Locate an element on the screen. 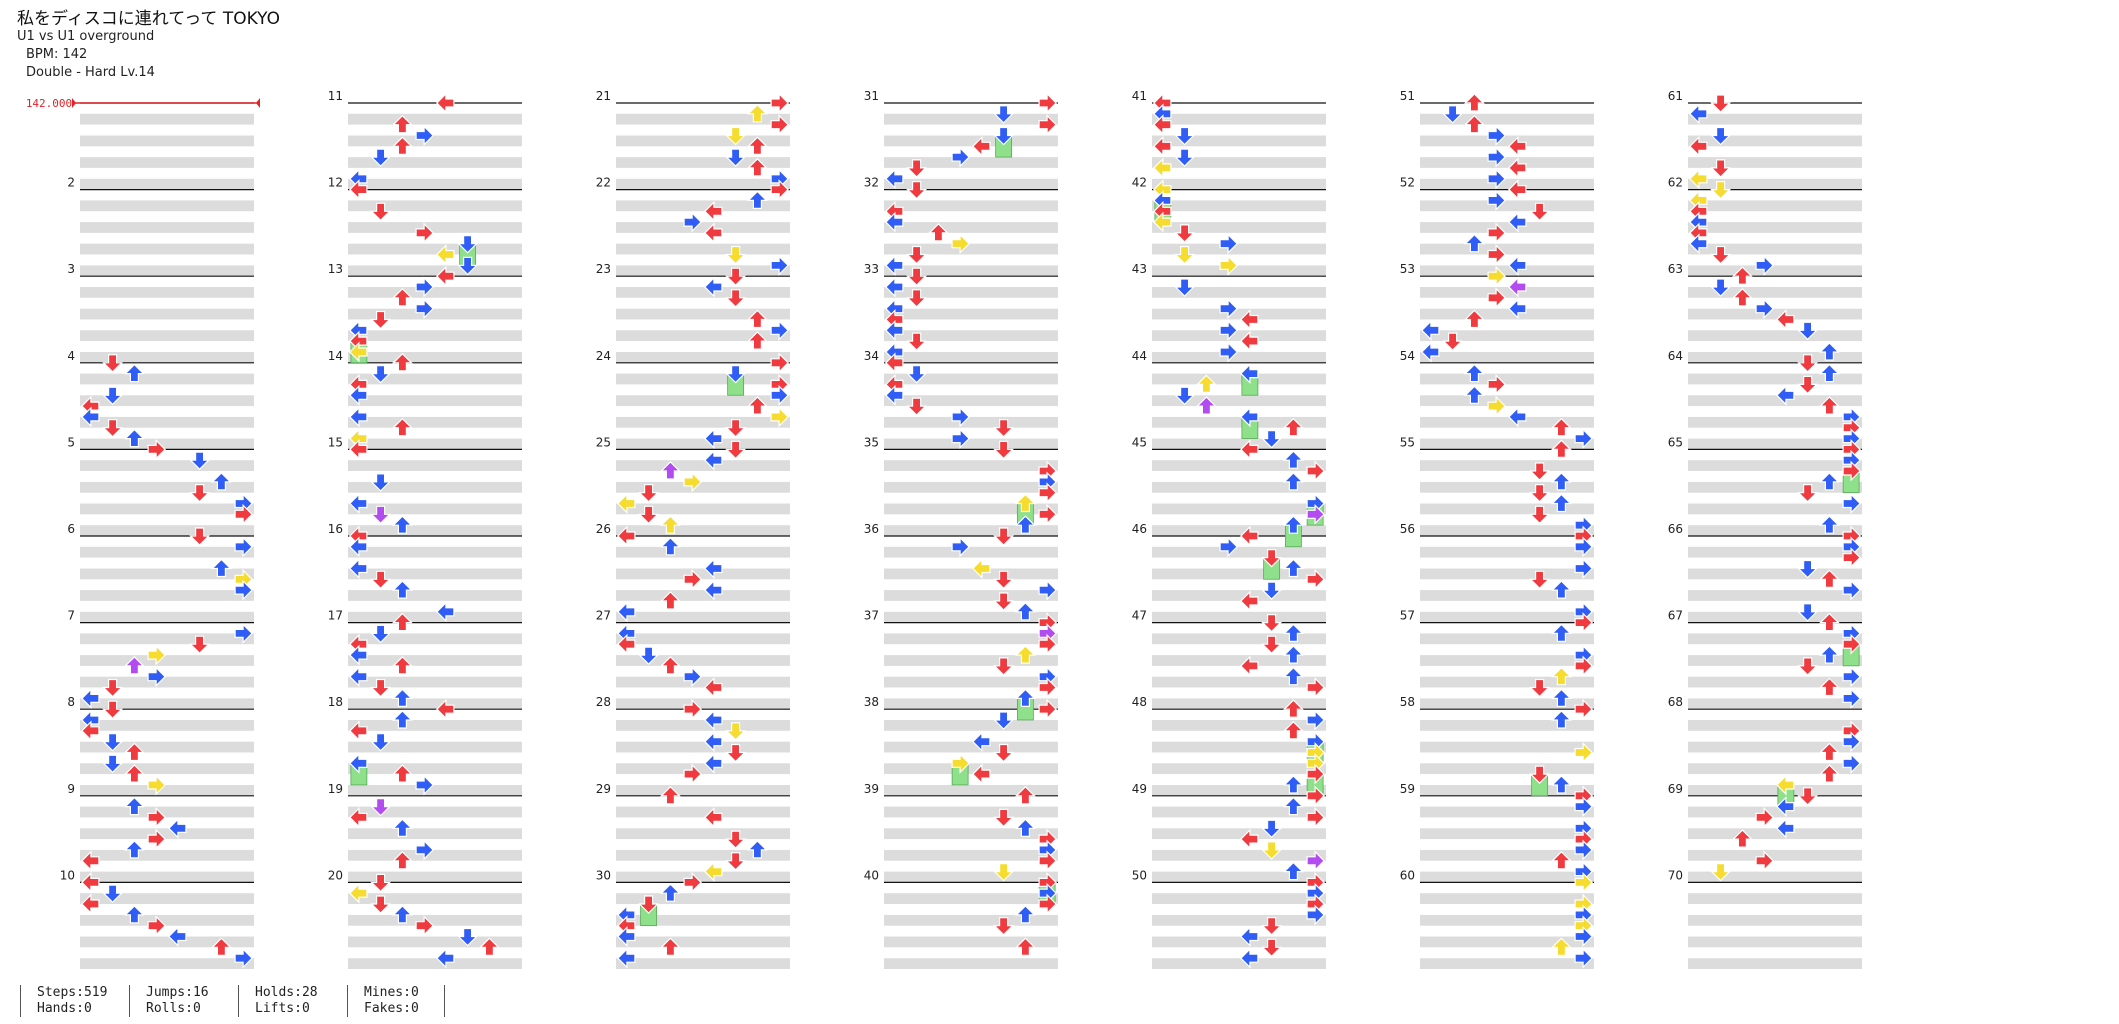 The height and width of the screenshot is (1024, 2119). measure-number: 16 is located at coordinates (335, 529).